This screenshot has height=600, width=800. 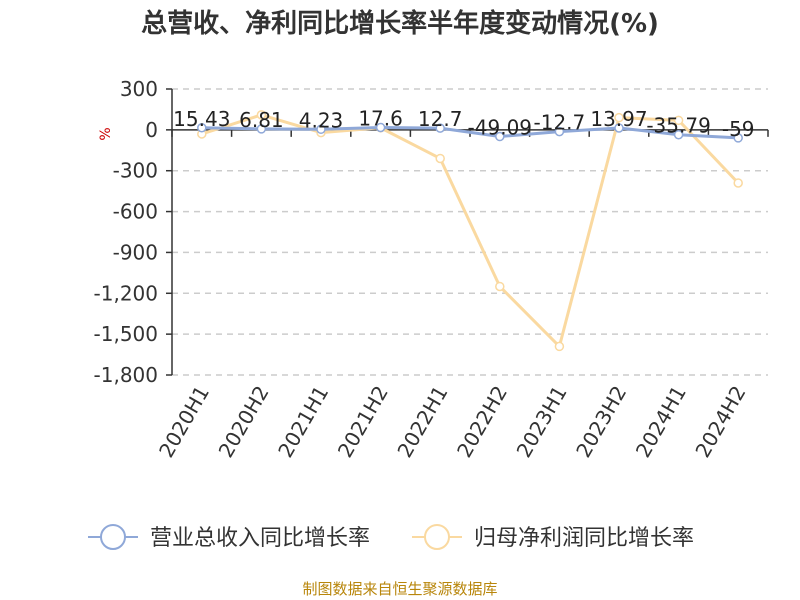 I want to click on y-tick-label: -900, so click(x=135, y=252).